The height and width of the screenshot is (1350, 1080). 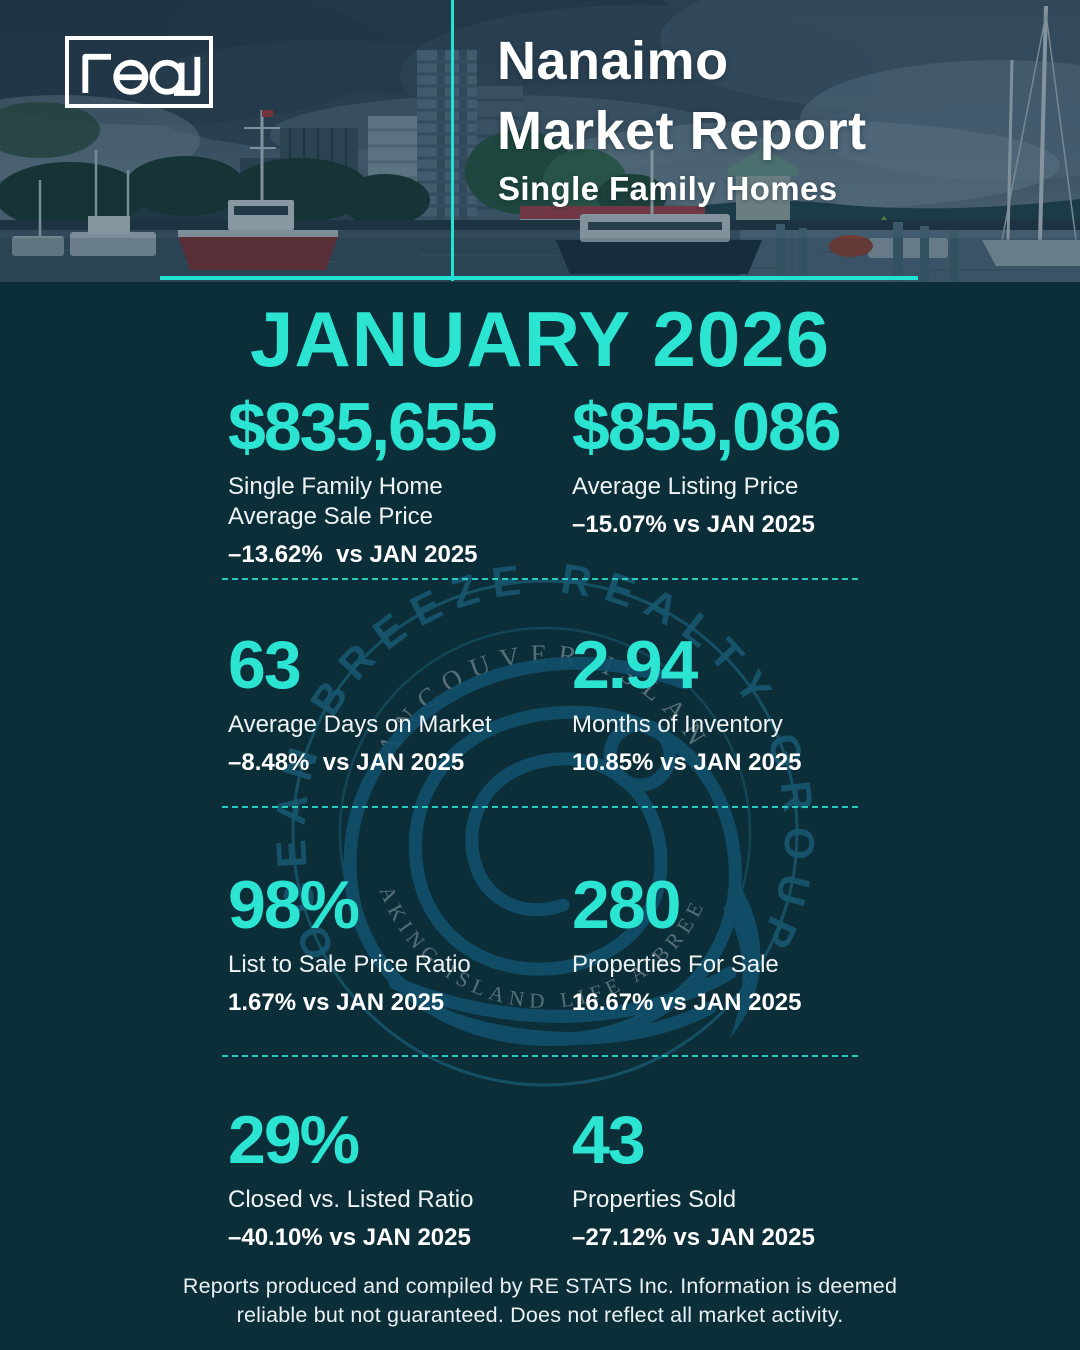 What do you see at coordinates (693, 524) in the screenshot?
I see `stat-change: –15.07% vs JAN 2025` at bounding box center [693, 524].